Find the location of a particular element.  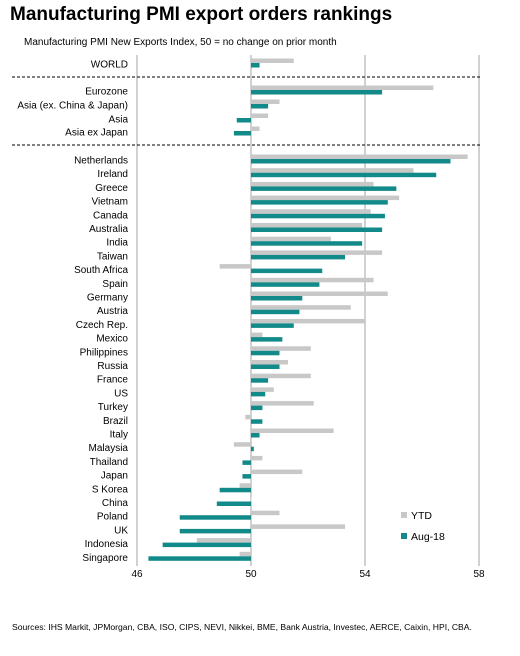

legend-label-ytd: YTD is located at coordinates (421, 516).